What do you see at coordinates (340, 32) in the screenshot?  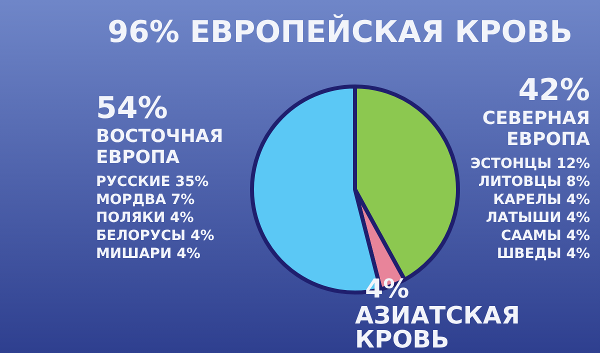 I see `chart-title: 96% ЕВРОПЕЙСКАЯ КРОВЬ` at bounding box center [340, 32].